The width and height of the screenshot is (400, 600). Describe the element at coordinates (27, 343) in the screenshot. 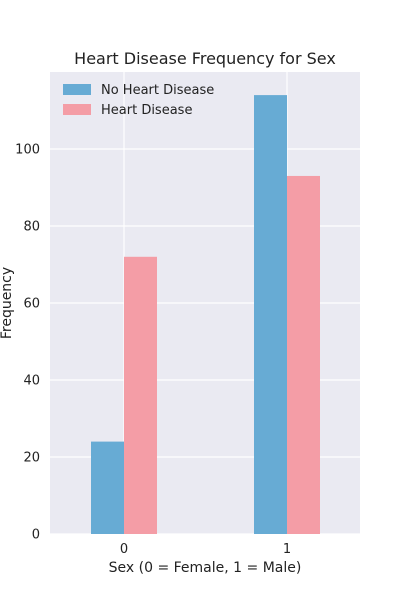

I see `y-tick-labels: 0 20 40 60 80 100` at that location.